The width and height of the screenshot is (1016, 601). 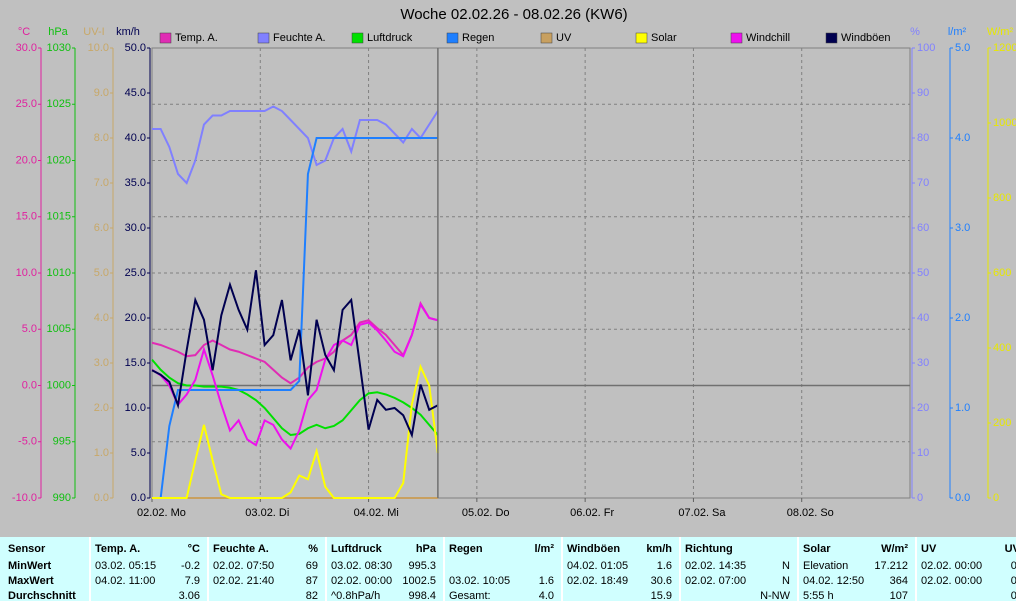 What do you see at coordinates (267, 513) in the screenshot?
I see `x-tick-label: 03.02. Di` at bounding box center [267, 513].